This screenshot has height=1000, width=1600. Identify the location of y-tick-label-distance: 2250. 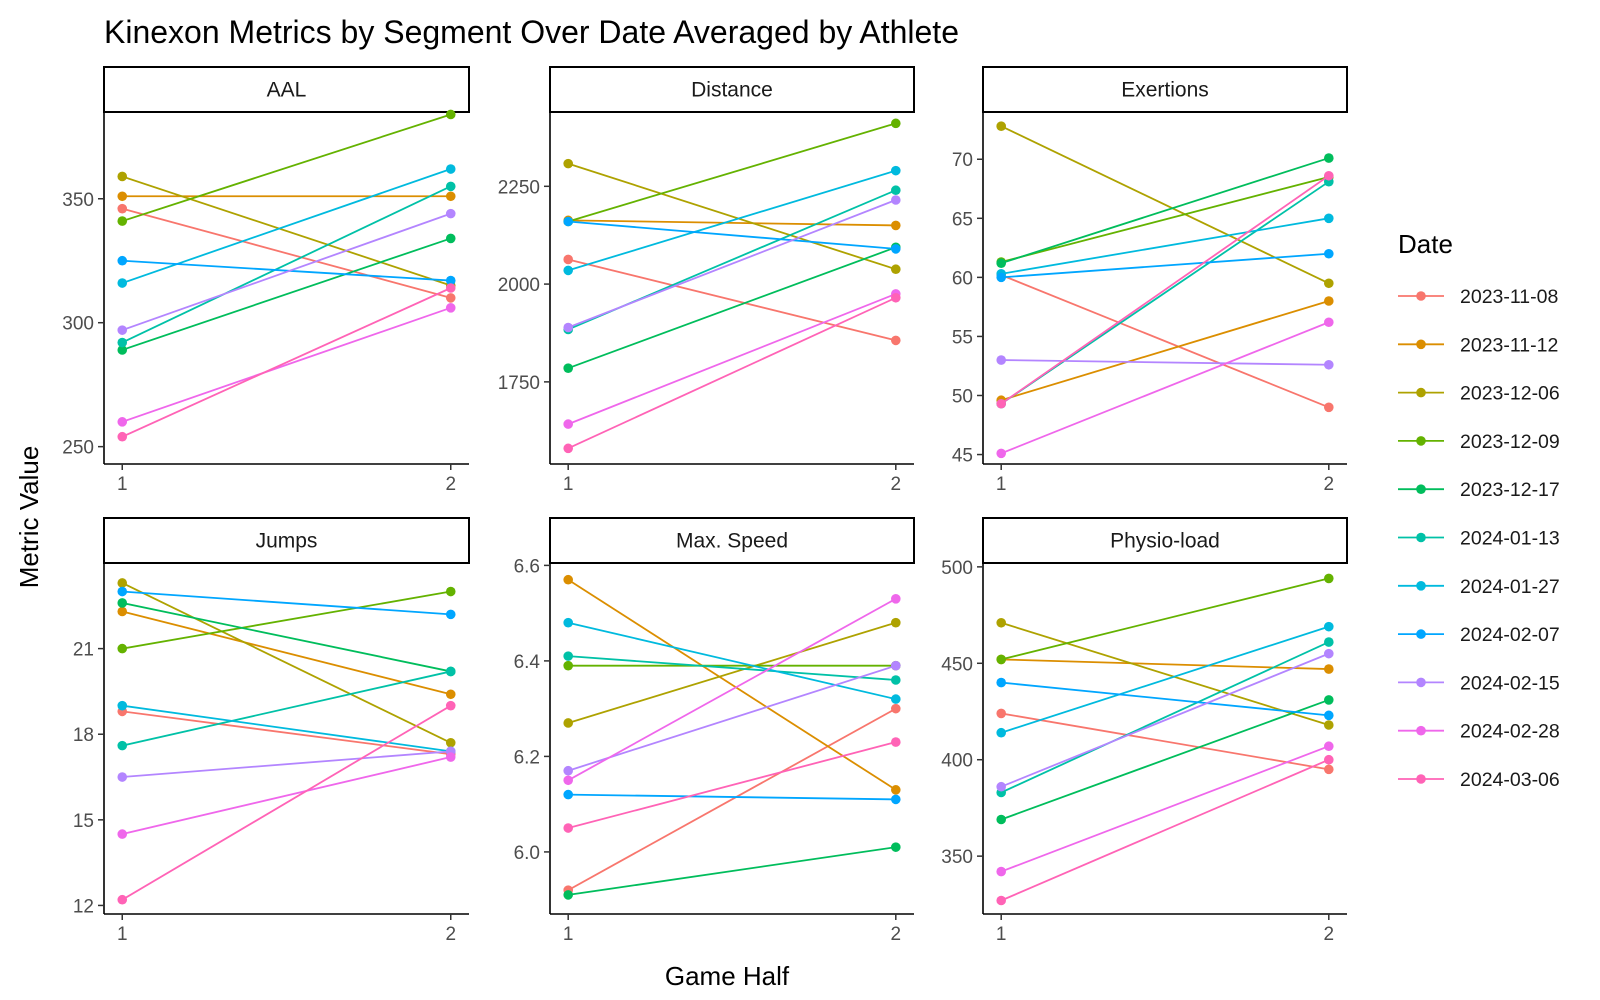
(519, 187).